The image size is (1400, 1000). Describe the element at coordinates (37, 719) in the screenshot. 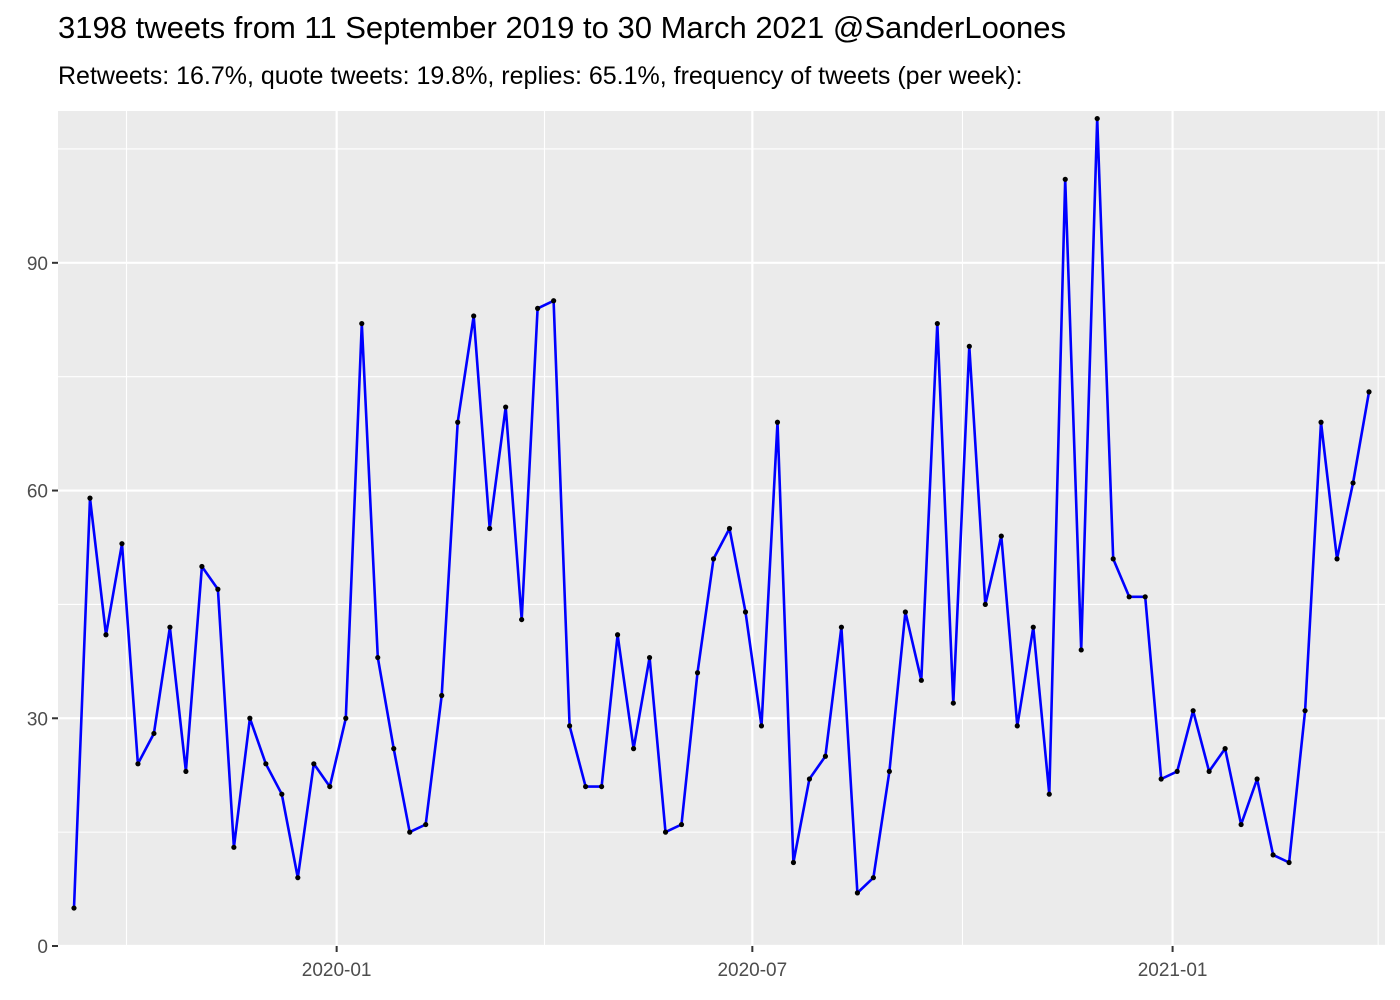

I see `y-tick-label: 30` at that location.